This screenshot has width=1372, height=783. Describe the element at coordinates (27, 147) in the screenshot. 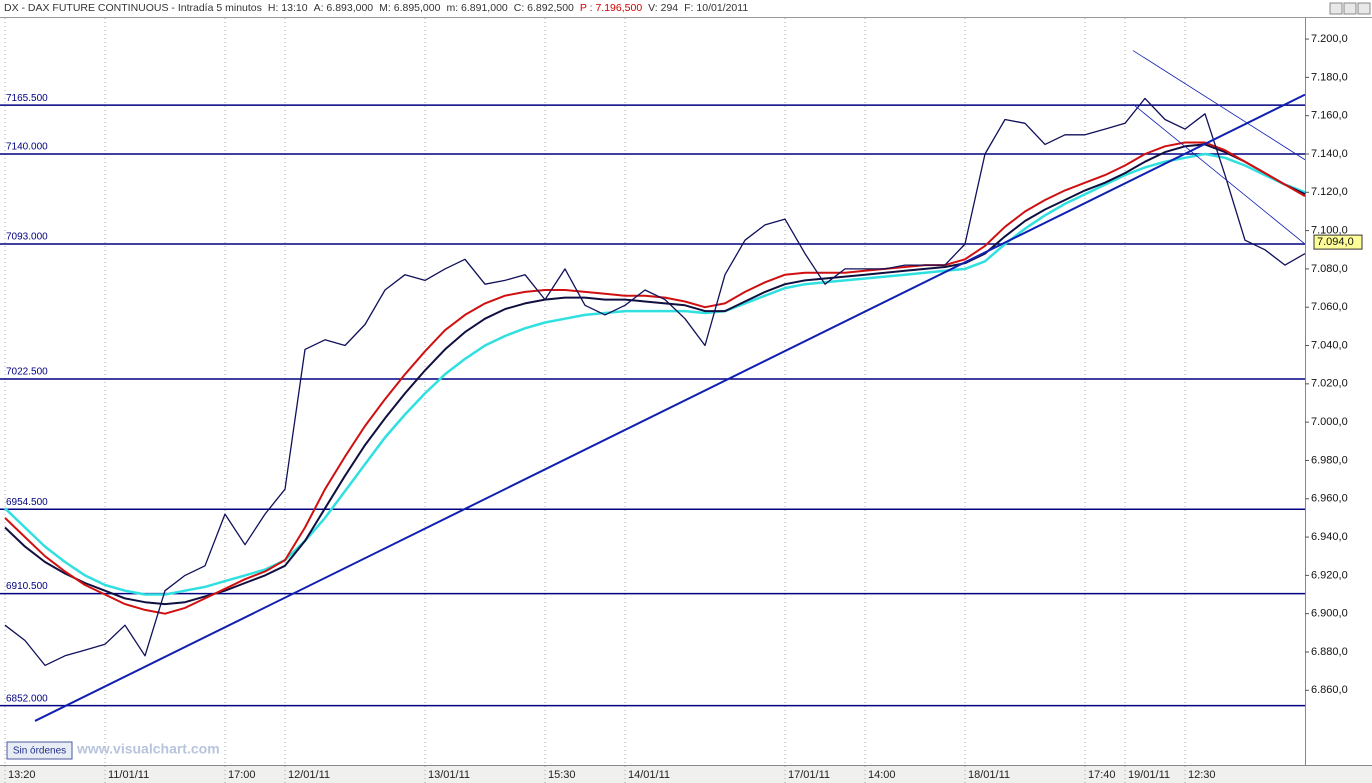

I see `level-label: 7140.000` at that location.